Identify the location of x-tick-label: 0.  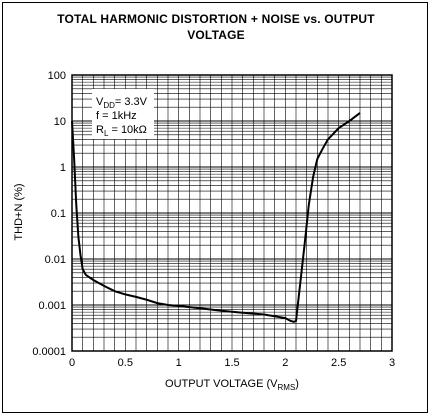
(72, 363).